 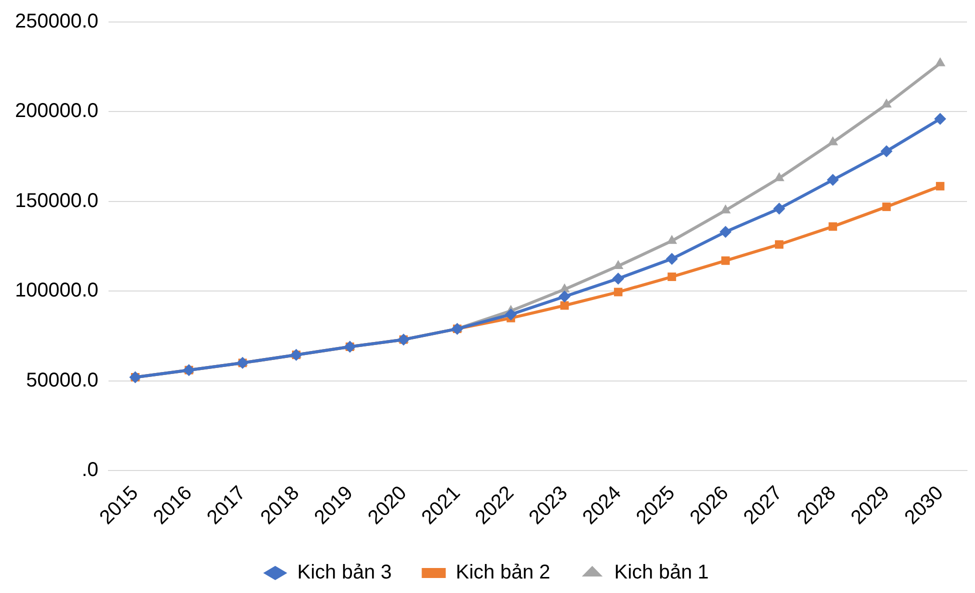 What do you see at coordinates (503, 573) in the screenshot?
I see `legend-label: Kich bản 2` at bounding box center [503, 573].